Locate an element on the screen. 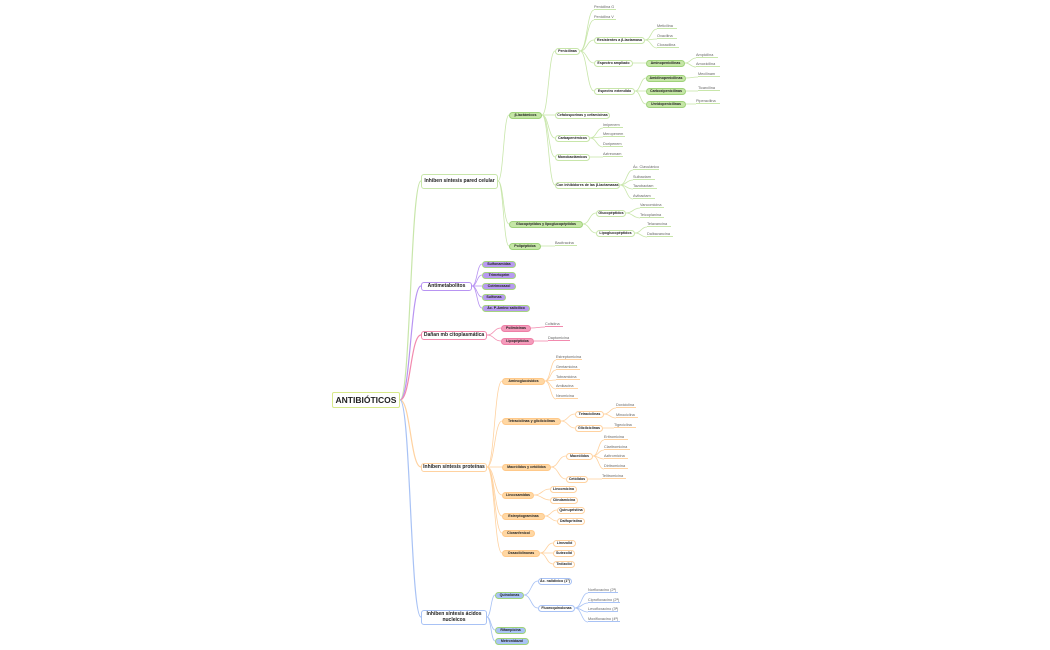 This screenshot has height=650, width=1050. leaf-avibactam: Avibactam is located at coordinates (644, 196).